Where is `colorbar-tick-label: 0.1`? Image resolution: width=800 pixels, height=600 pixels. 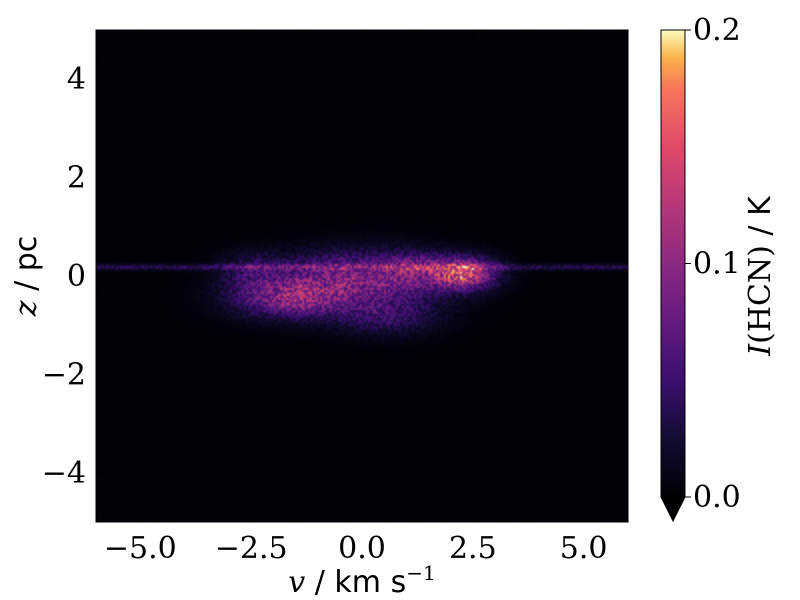
colorbar-tick-label: 0.1 is located at coordinates (717, 264).